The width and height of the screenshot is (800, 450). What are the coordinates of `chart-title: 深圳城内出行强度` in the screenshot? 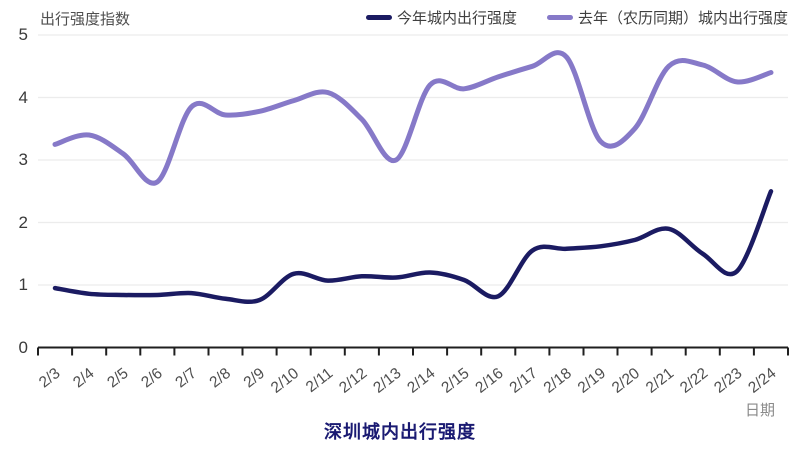 It's located at (400, 432).